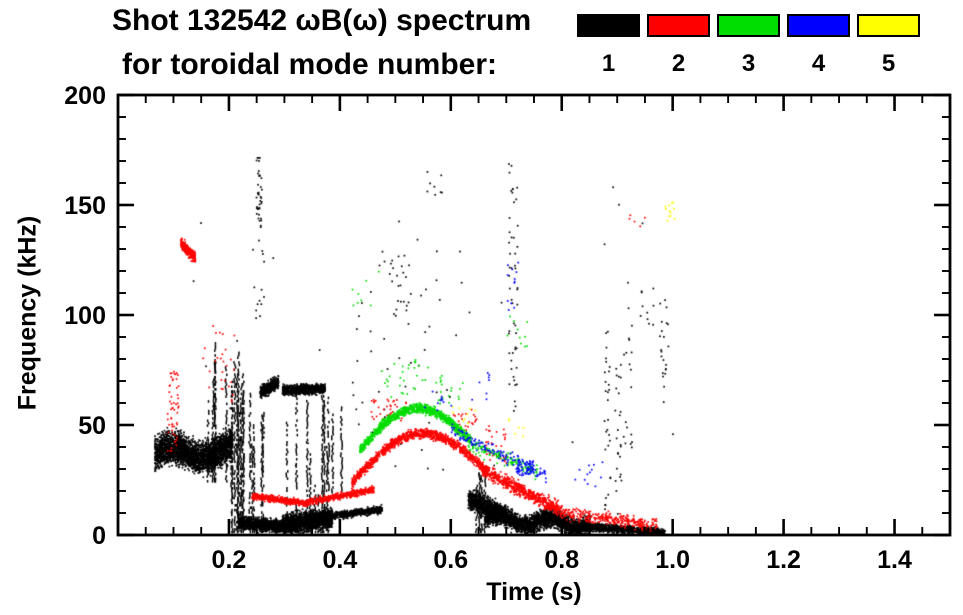  Describe the element at coordinates (92, 426) in the screenshot. I see `y-tick-label: 50` at that location.